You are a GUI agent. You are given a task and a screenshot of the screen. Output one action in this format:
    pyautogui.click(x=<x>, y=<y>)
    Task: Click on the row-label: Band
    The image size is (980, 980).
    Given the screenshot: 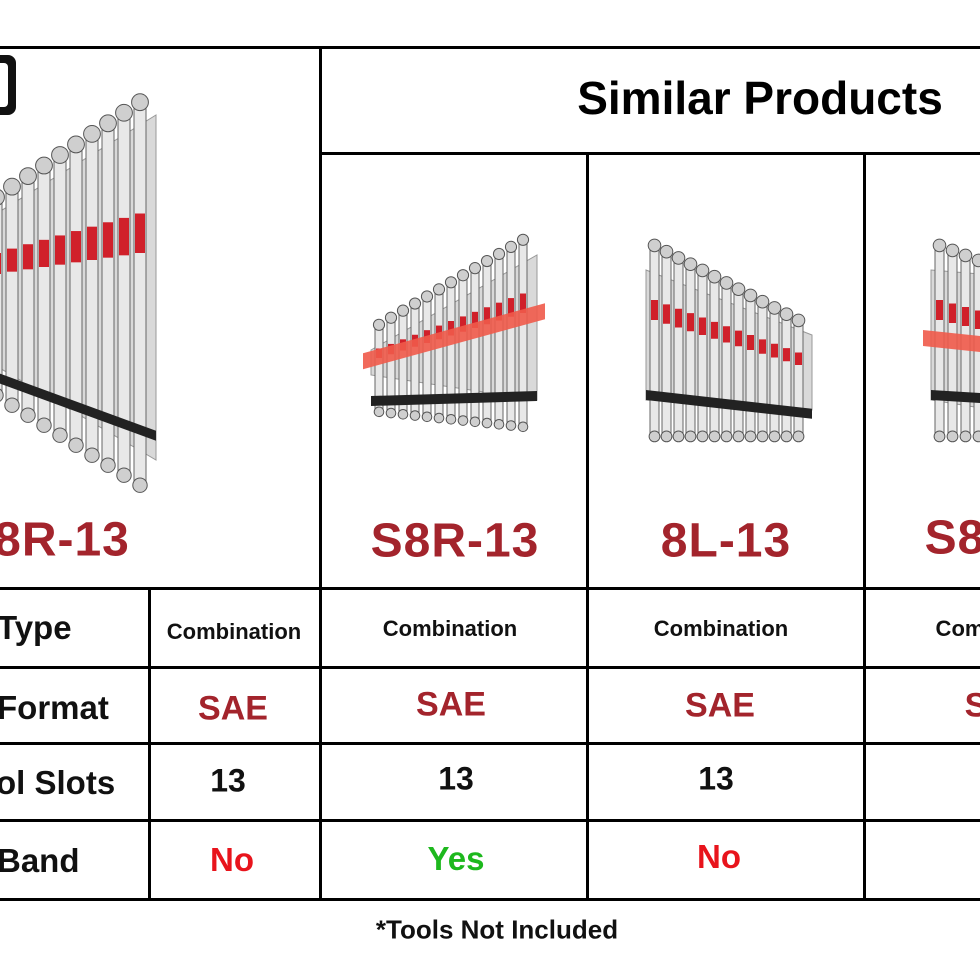 What is the action you would take?
    pyautogui.click(x=40, y=860)
    